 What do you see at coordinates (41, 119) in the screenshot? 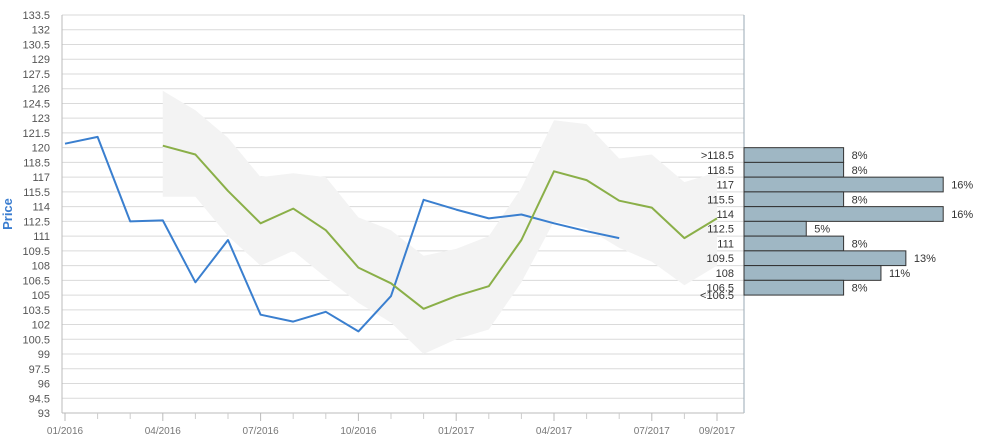
I see `y-tick-label: 123` at bounding box center [41, 119].